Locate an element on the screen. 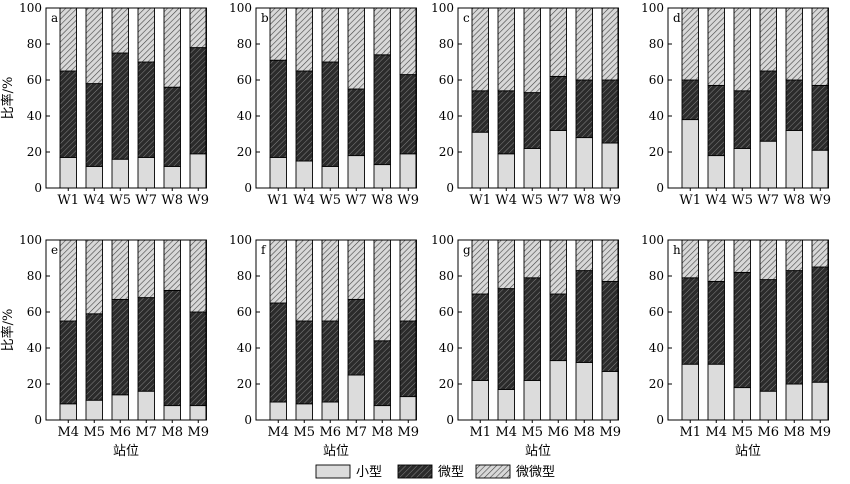 Image resolution: width=850 pixels, height=484 pixels. bar-h-M9-seg3 is located at coordinates (820, 253).